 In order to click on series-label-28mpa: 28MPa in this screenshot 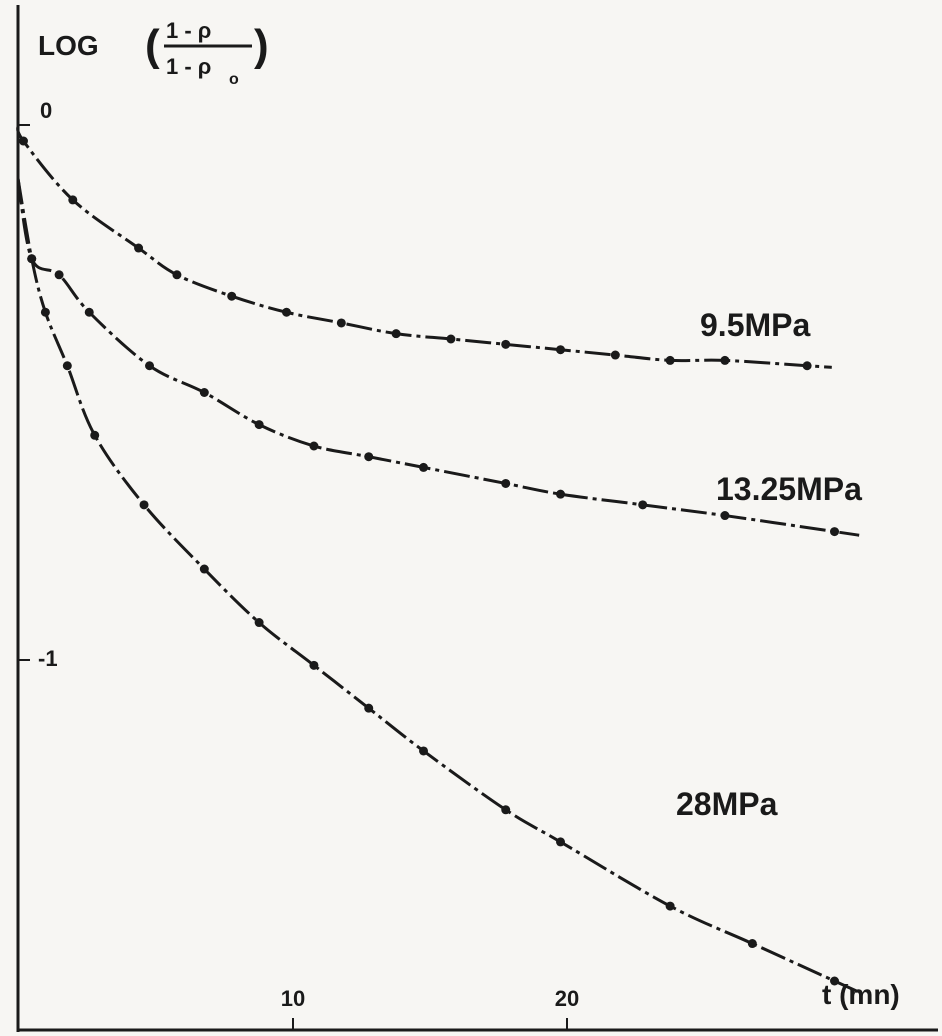, I will do `click(727, 804)`.